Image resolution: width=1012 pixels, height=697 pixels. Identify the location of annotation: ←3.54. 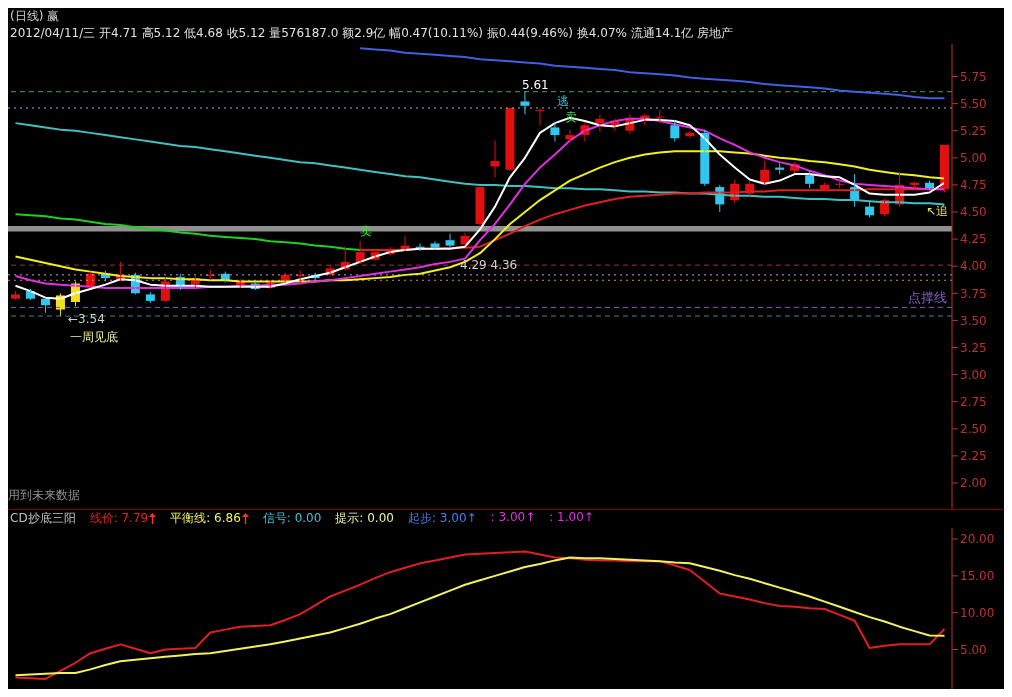
(86, 319).